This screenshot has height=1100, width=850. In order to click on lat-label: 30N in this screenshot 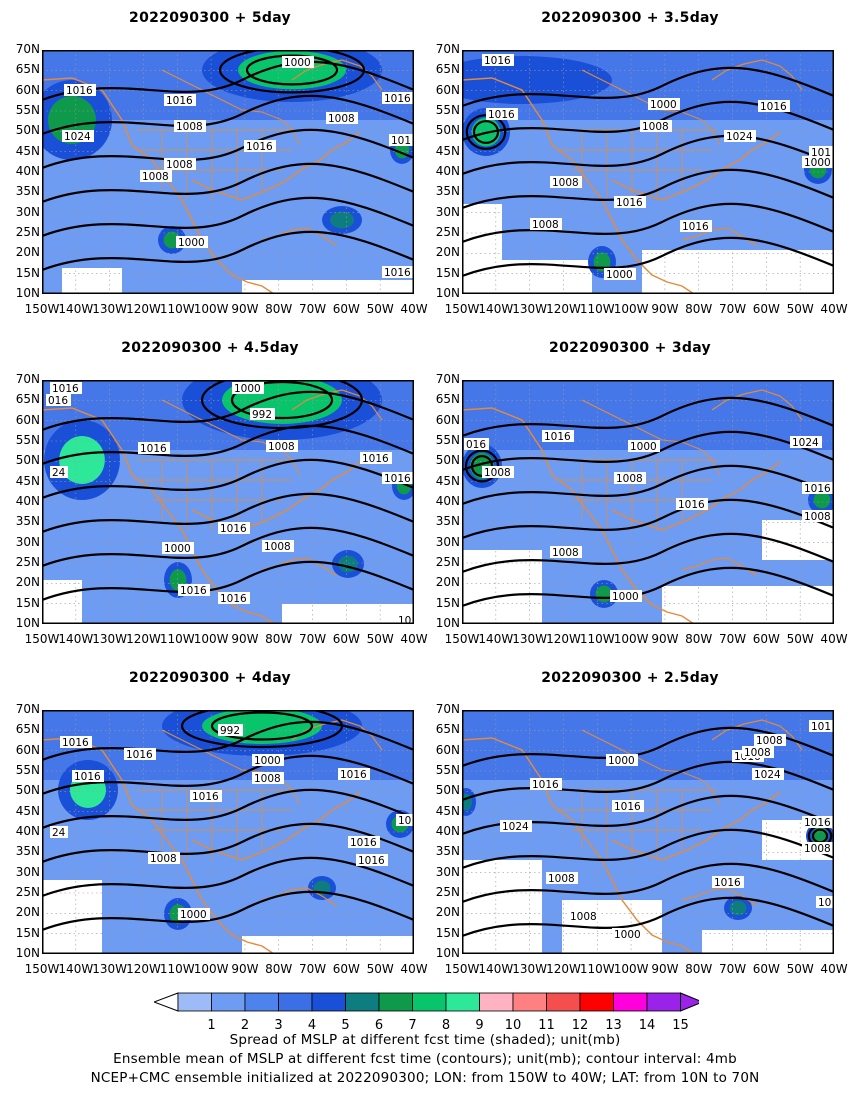, I will do `click(27, 541)`.